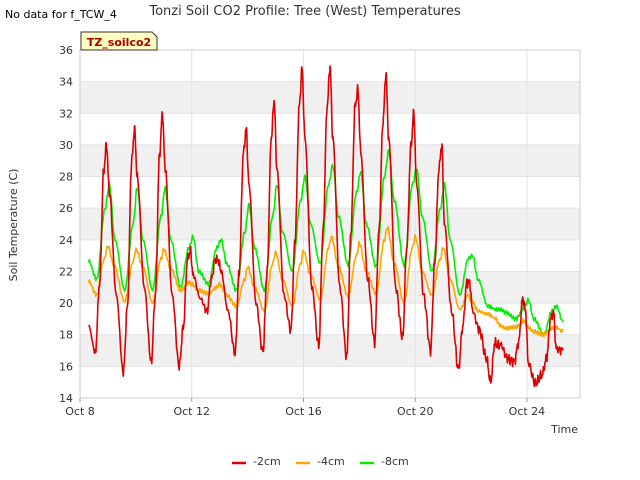 The height and width of the screenshot is (480, 640). Describe the element at coordinates (395, 461) in the screenshot. I see `legend-label-8cm: -8cm` at that location.